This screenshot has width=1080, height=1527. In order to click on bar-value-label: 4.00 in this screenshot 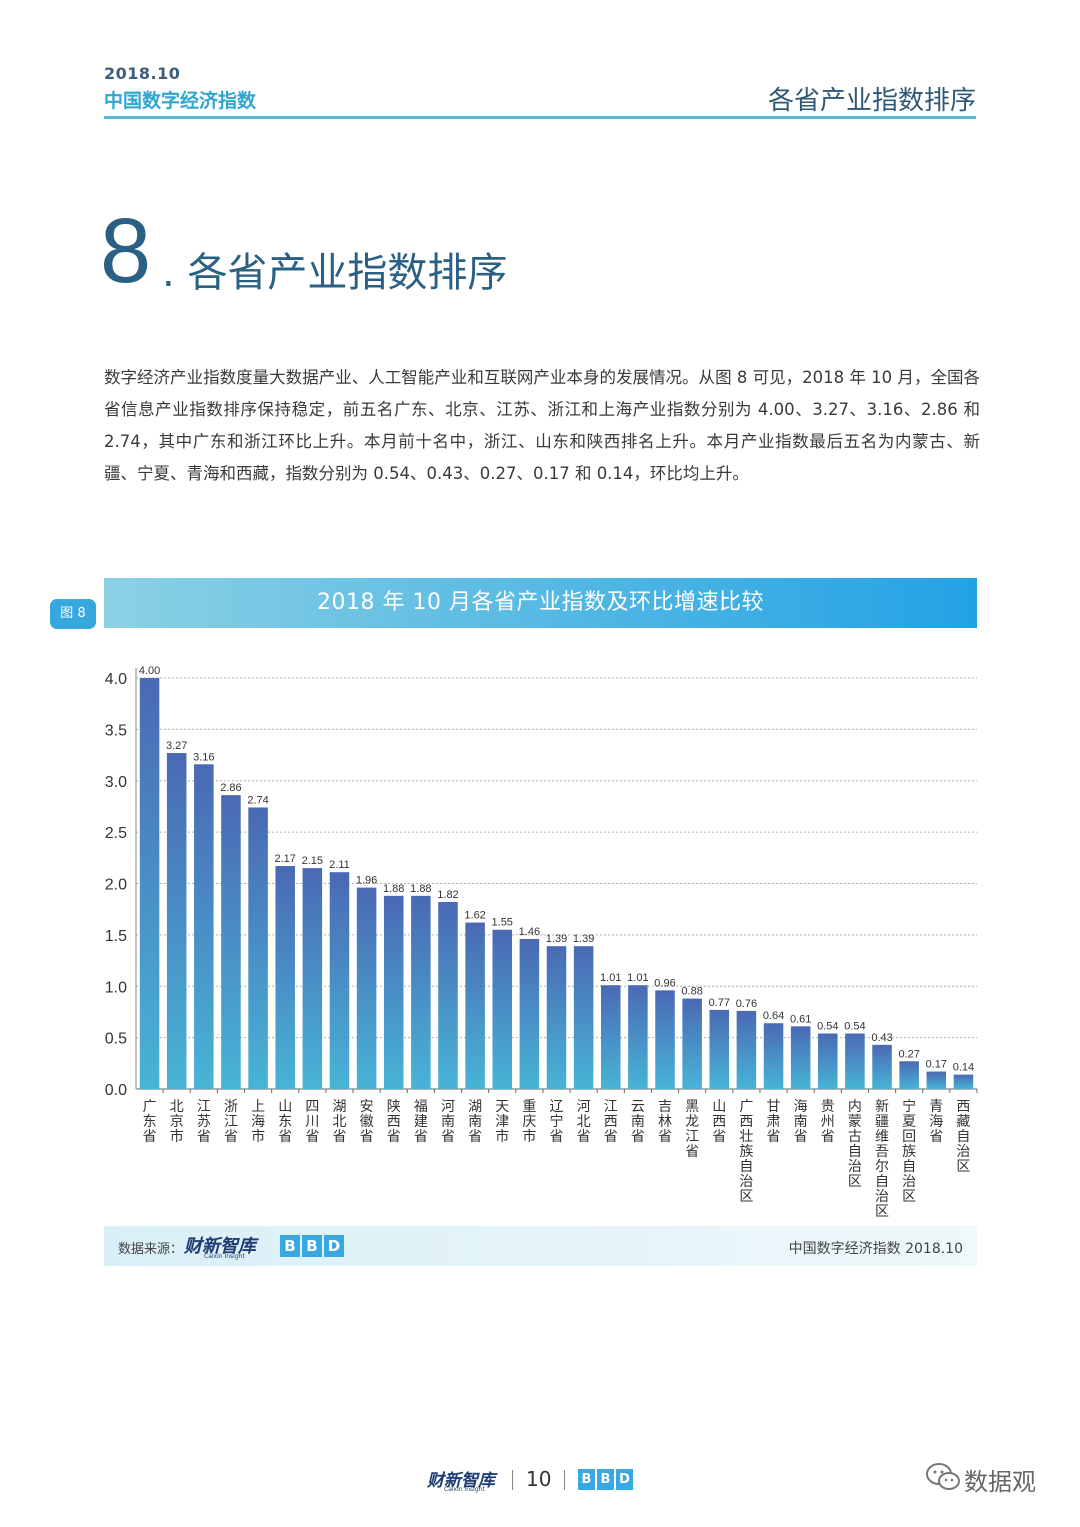, I will do `click(149, 671)`.